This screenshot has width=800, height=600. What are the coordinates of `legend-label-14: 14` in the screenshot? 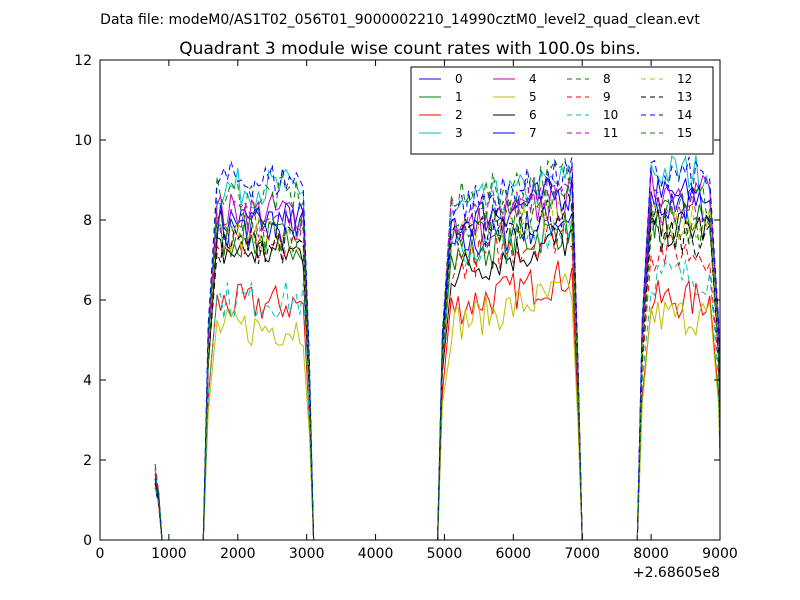 It's located at (684, 115).